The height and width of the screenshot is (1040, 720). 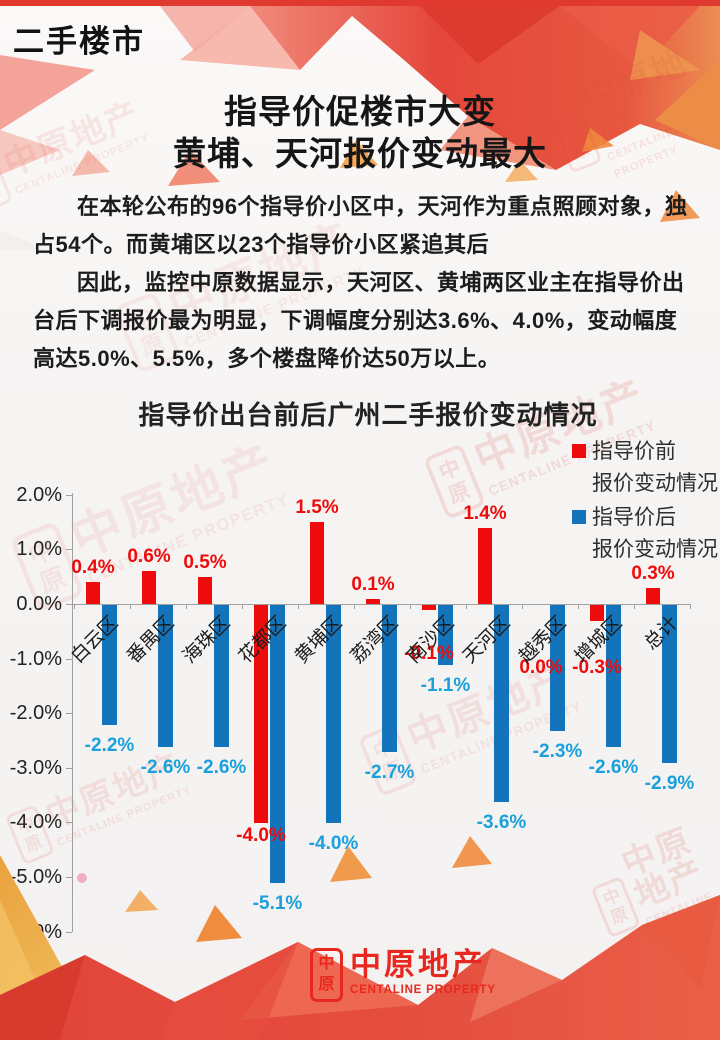 What do you see at coordinates (35, 713) in the screenshot?
I see `y-tick-label: -2.0%` at bounding box center [35, 713].